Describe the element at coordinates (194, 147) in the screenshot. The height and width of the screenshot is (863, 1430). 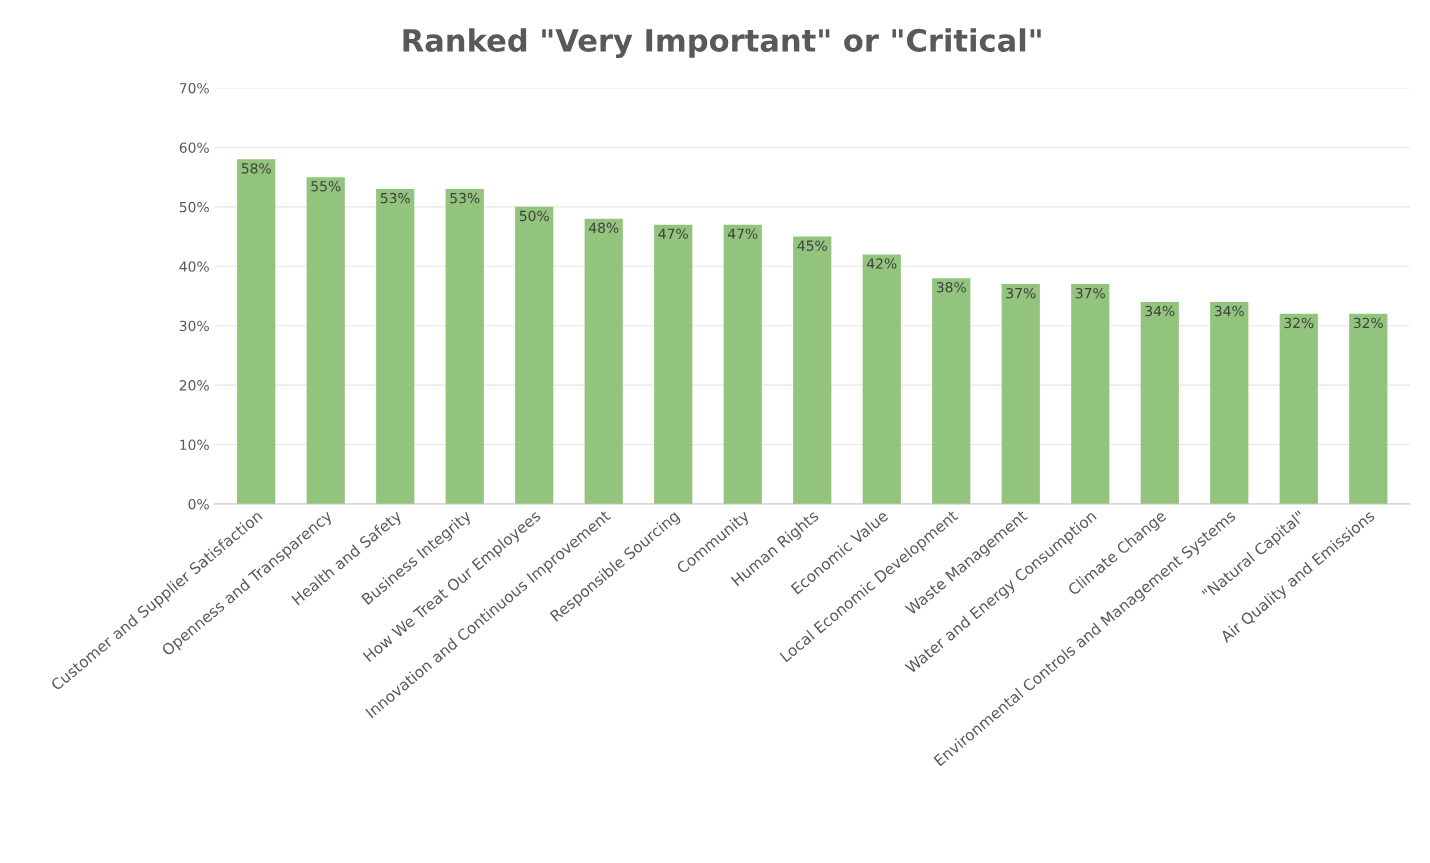
I see `y-tick-label: 60%` at that location.